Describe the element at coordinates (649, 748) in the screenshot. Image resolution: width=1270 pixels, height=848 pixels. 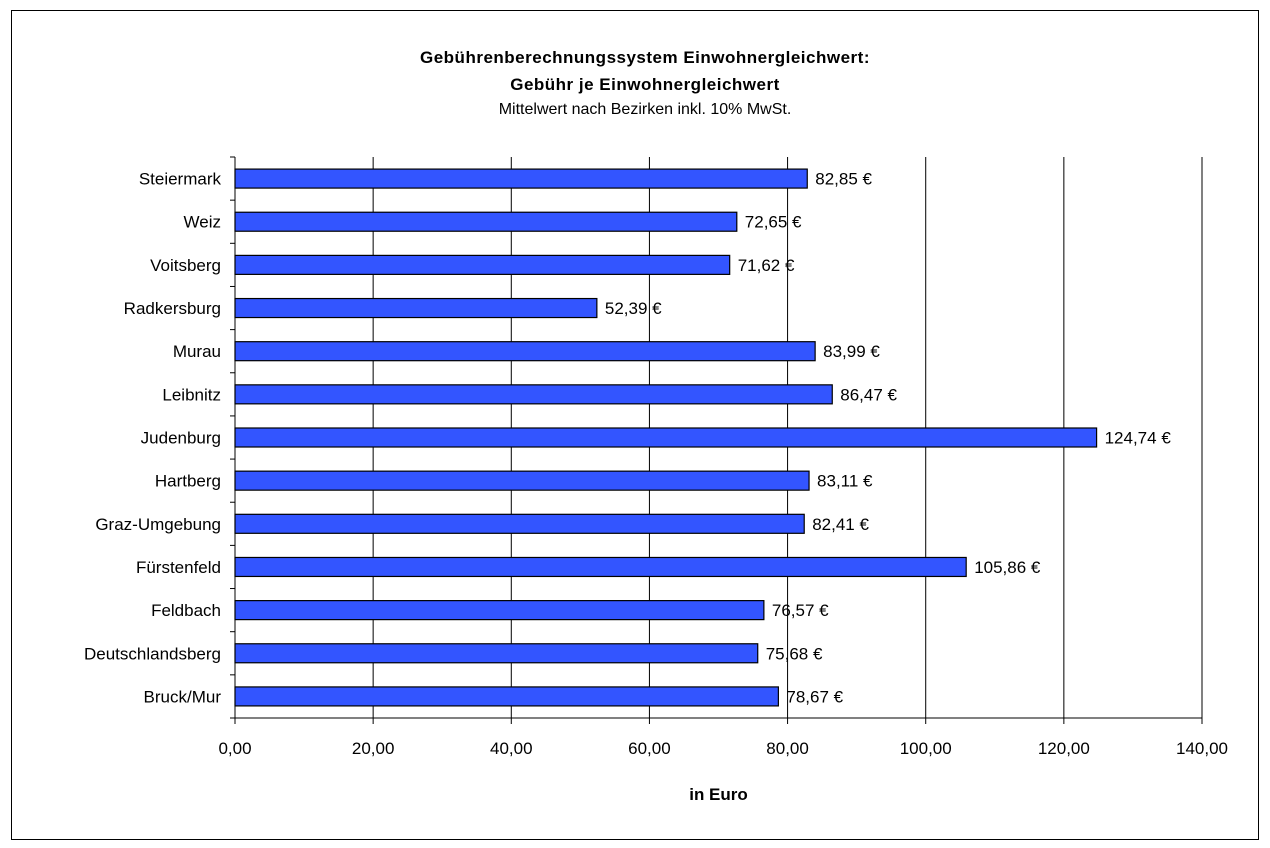
I see `x-tick-label: 60,00` at that location.